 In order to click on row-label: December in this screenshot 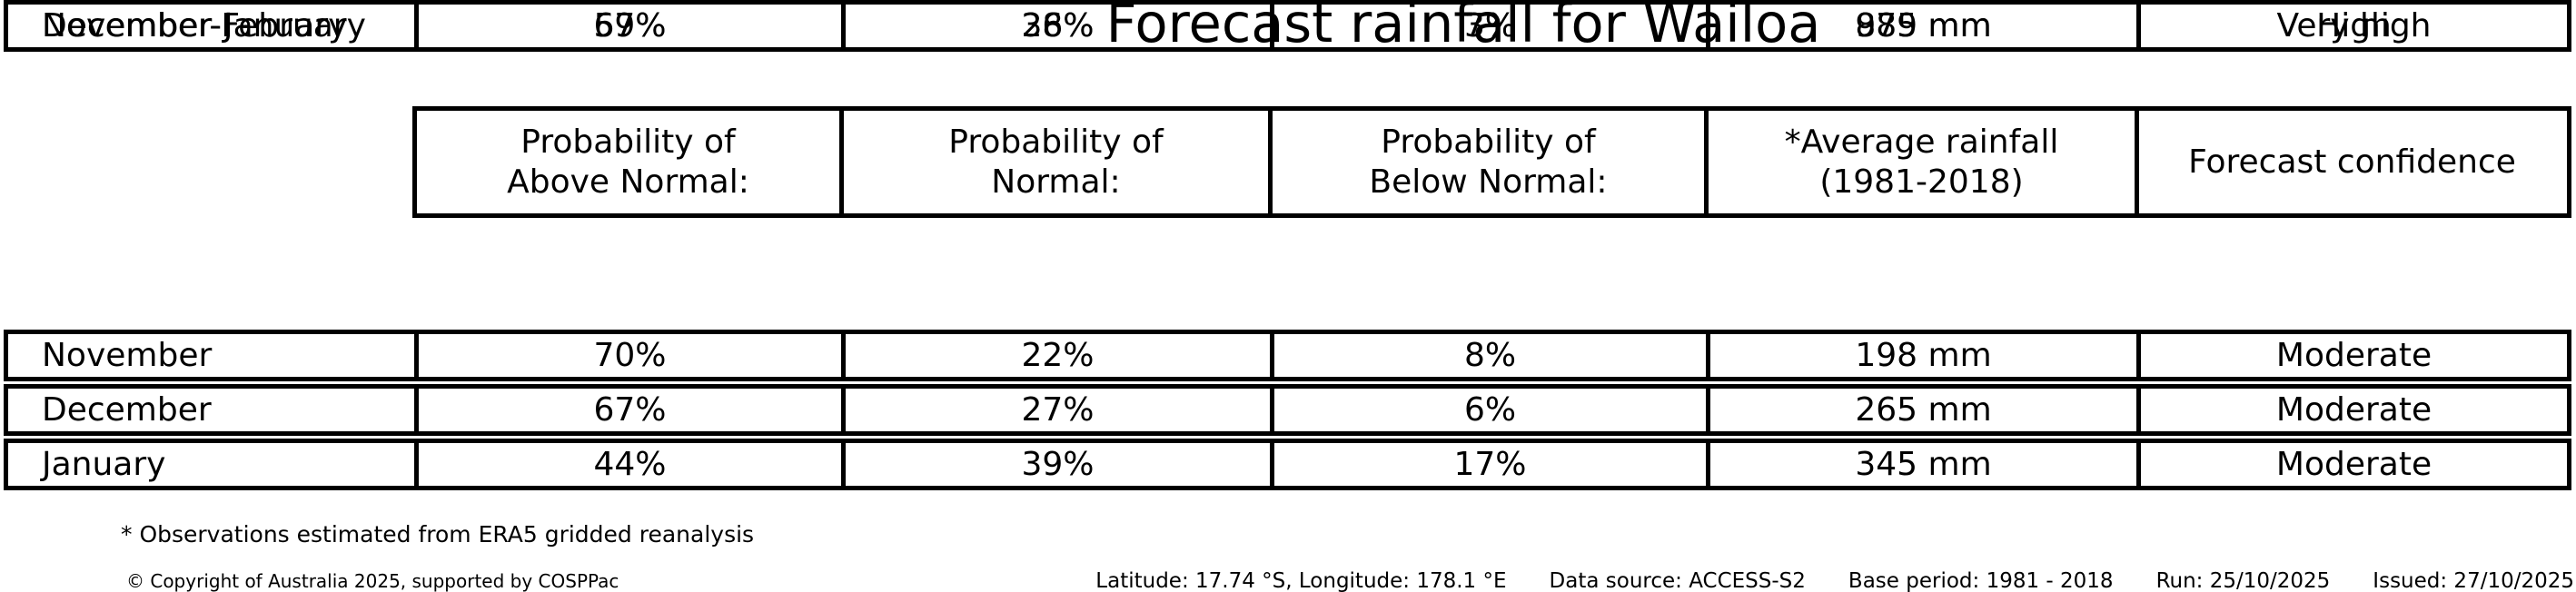, I will do `click(127, 409)`.